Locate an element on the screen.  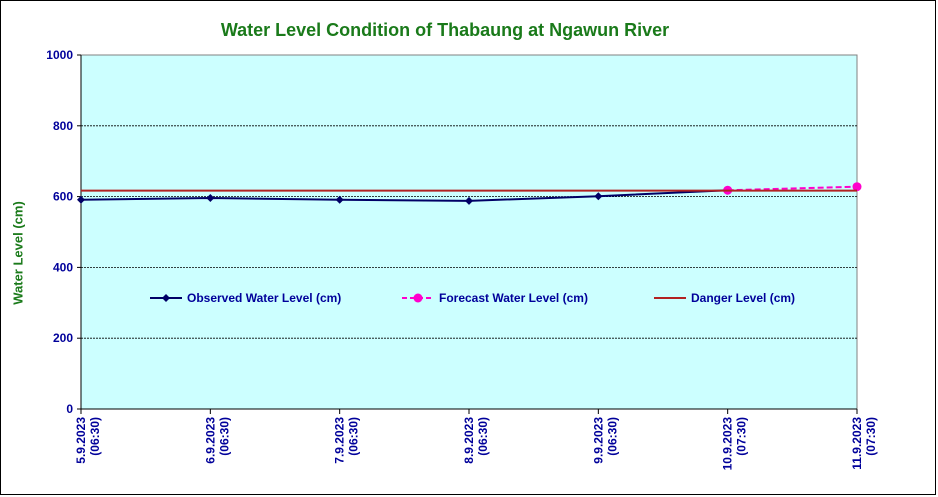
x-tick-label: 8.9.2023(06:30) is located at coordinates (476, 440).